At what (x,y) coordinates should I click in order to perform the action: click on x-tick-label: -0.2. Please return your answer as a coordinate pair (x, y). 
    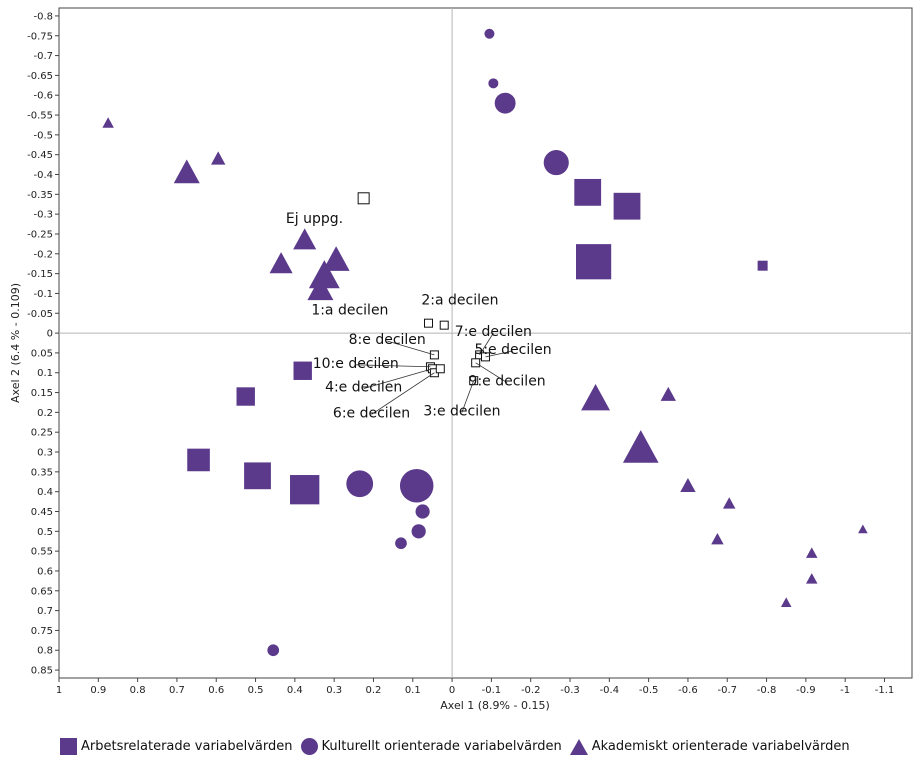
    Looking at the image, I should click on (531, 690).